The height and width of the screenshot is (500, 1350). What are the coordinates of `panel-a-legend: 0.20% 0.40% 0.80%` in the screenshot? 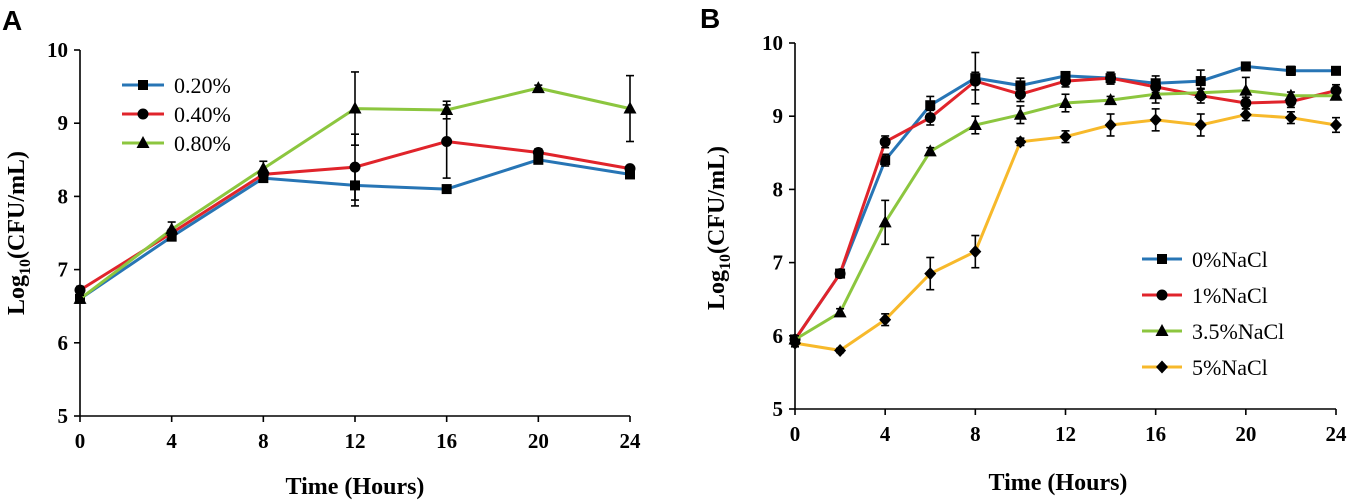 It's located at (176, 114).